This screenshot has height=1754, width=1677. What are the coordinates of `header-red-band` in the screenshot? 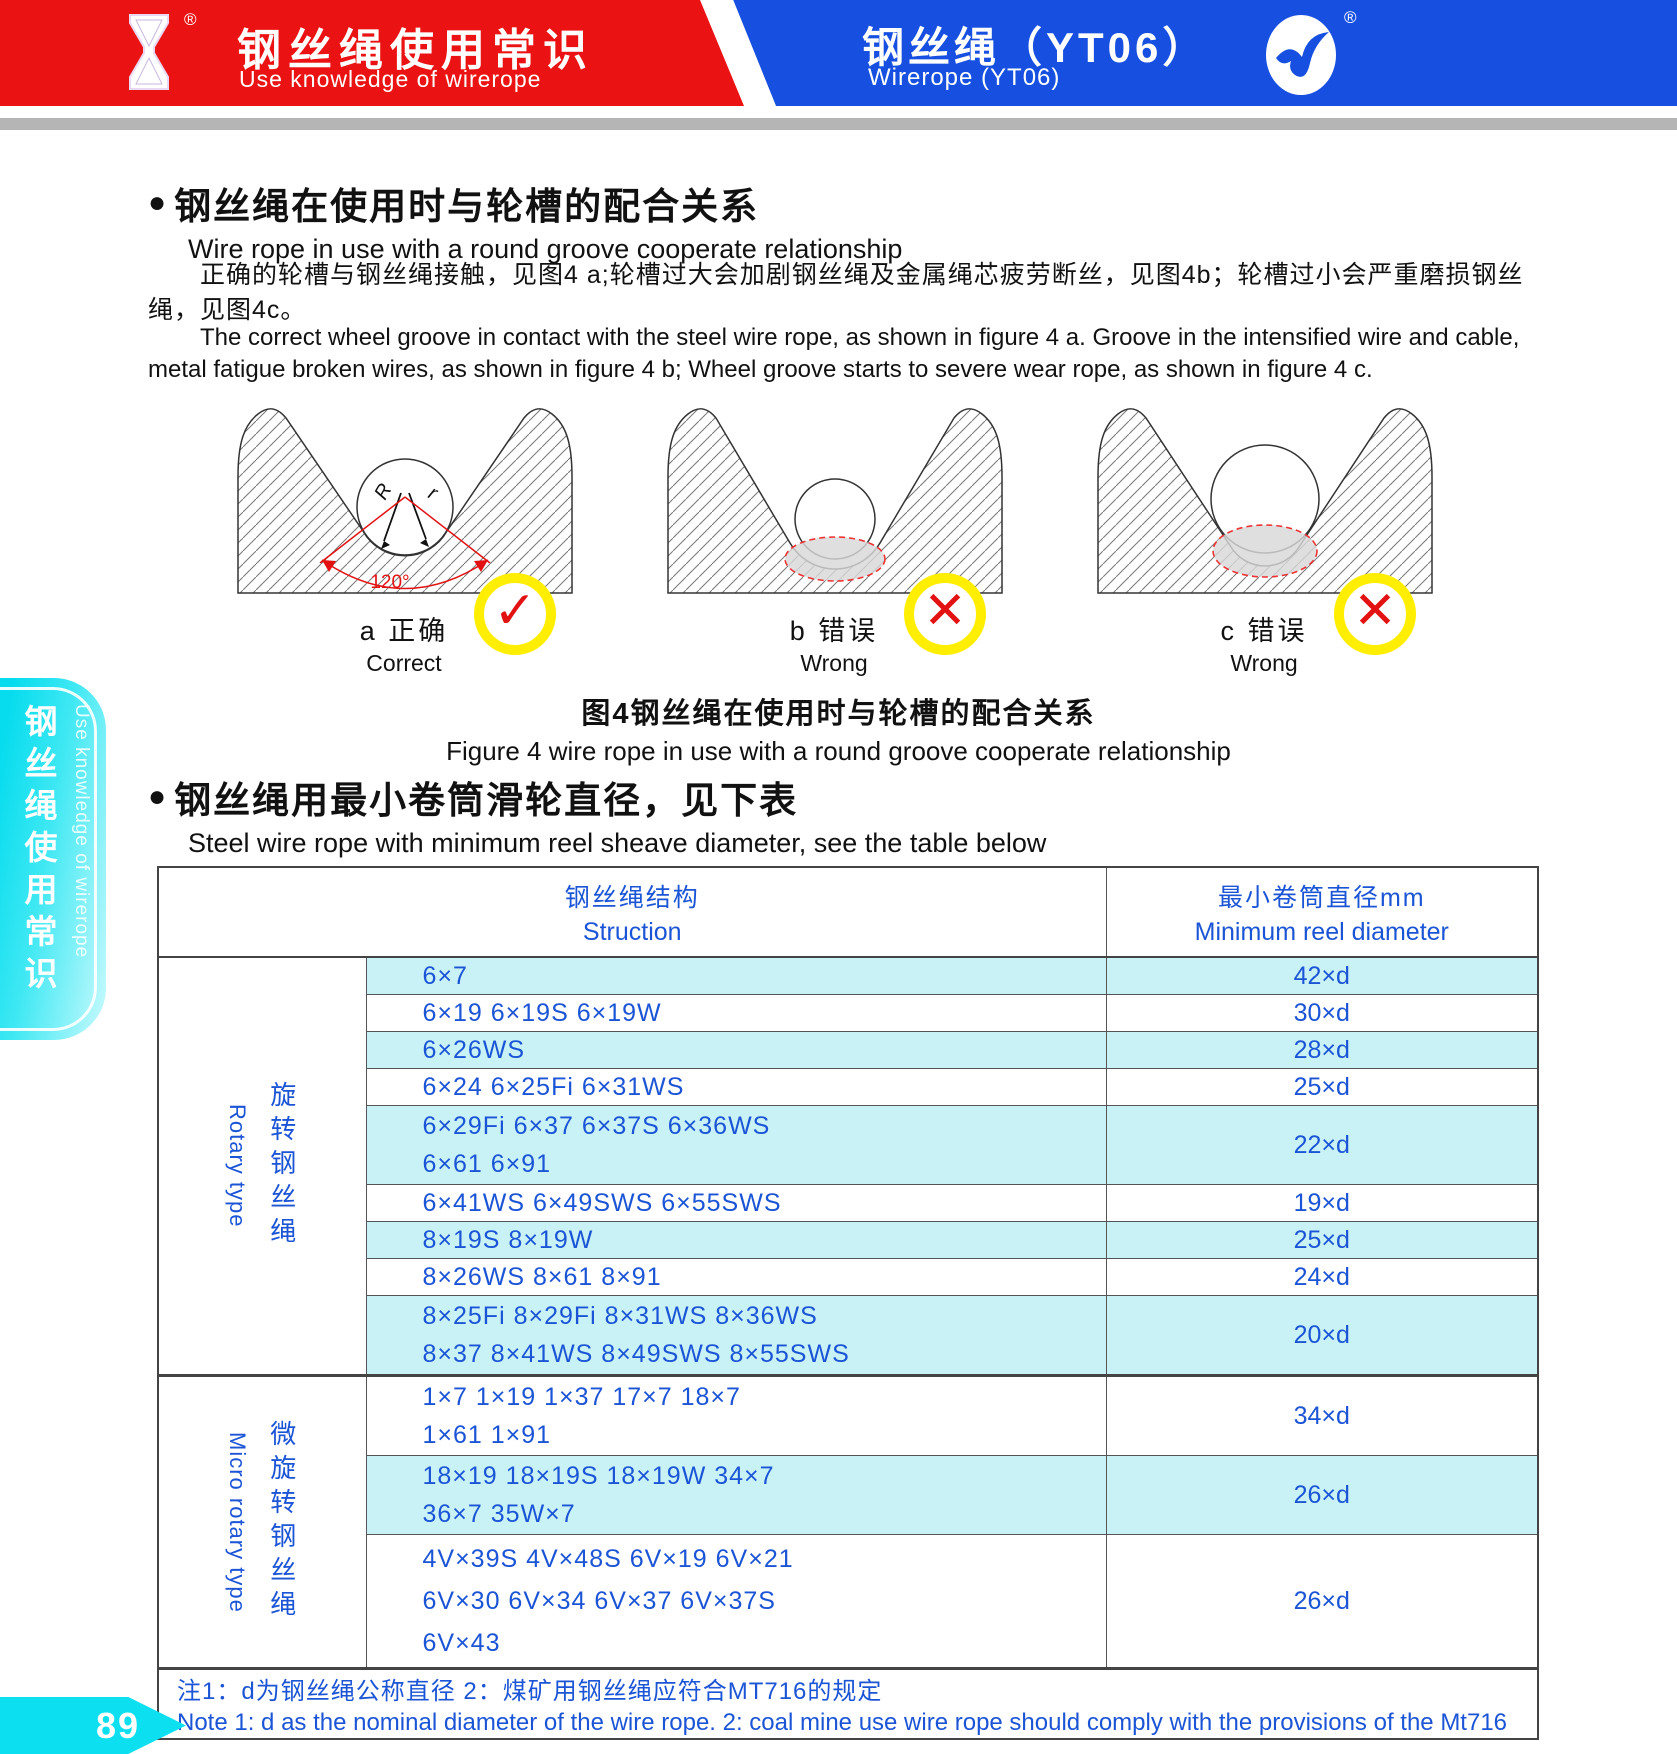 It's located at (372, 53).